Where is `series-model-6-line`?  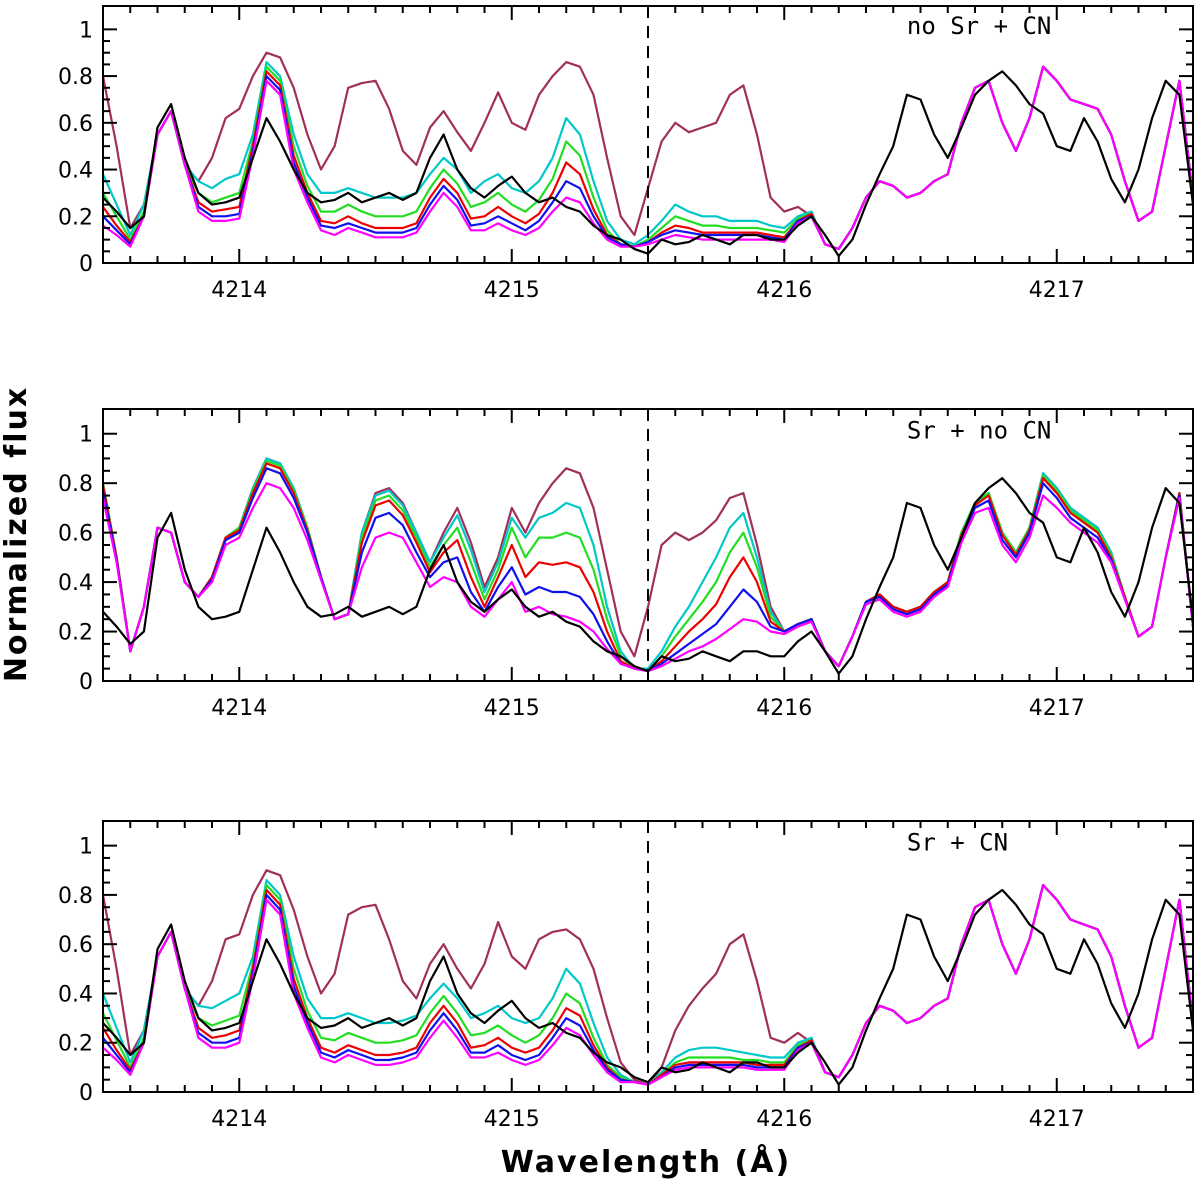 series-model-6-line is located at coordinates (648, 158).